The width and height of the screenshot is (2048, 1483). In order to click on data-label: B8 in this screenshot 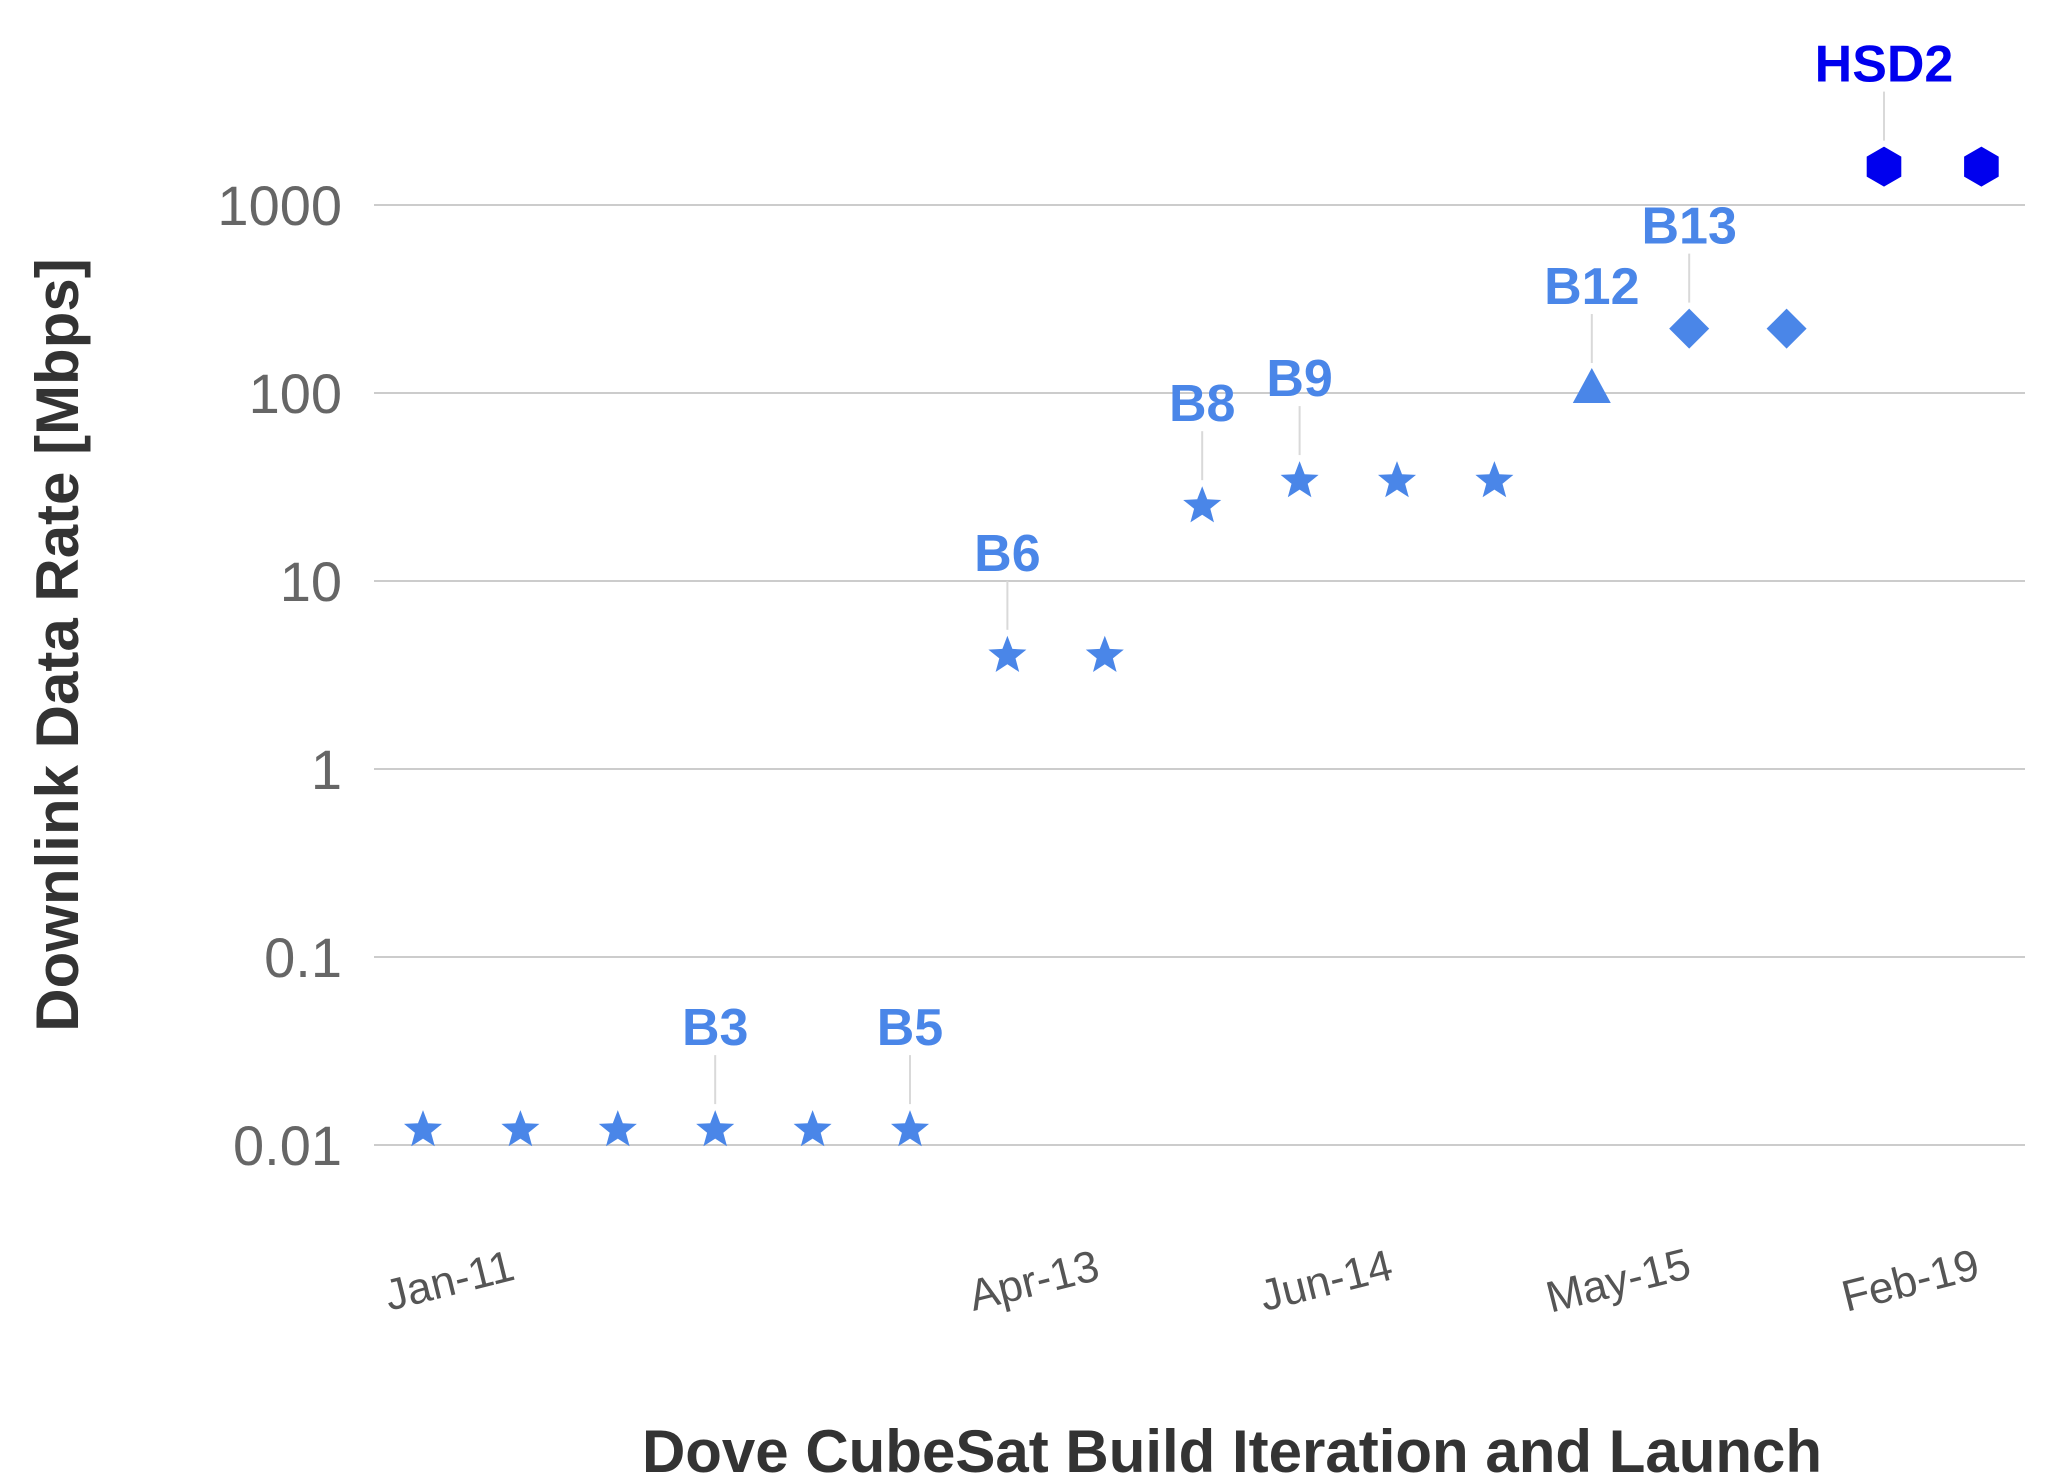, I will do `click(1202, 404)`.